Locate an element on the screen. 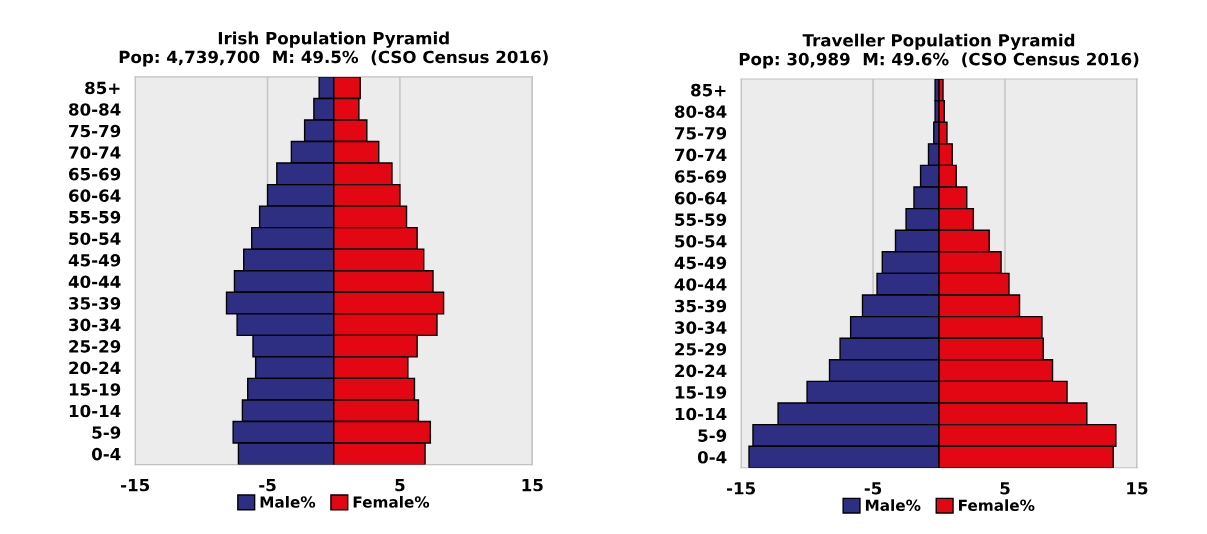 Image resolution: width=1207 pixels, height=534 pixels. chart-subtitle: Pop: 4,739,700 M: 49.5% (CSO Census 2016) is located at coordinates (333, 58).